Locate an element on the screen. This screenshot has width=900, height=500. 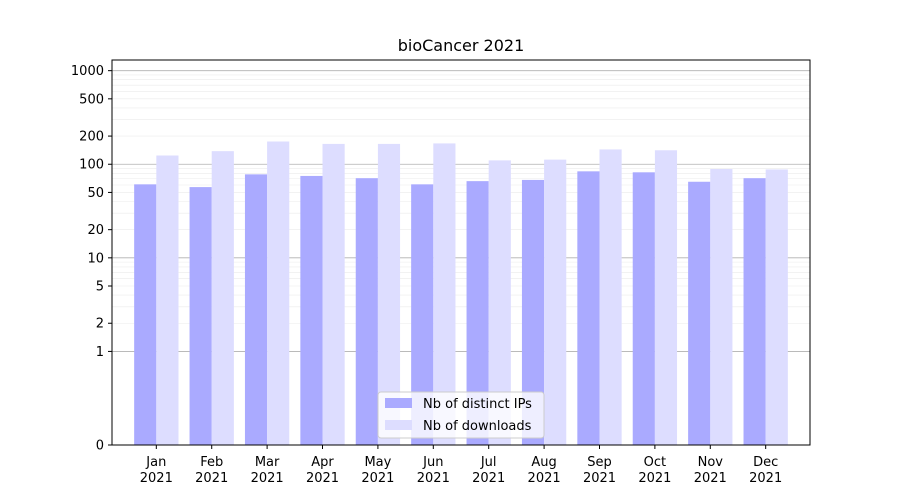
y-tick-label: 1000 is located at coordinates (87, 71).